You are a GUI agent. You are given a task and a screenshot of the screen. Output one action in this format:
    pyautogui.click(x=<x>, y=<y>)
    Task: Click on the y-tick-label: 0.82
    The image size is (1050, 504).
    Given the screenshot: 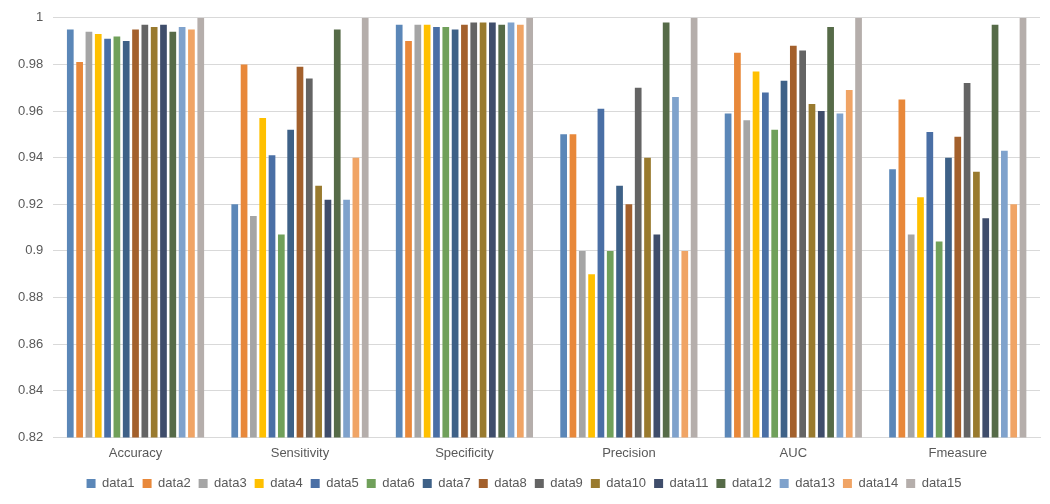 What is the action you would take?
    pyautogui.click(x=30, y=436)
    